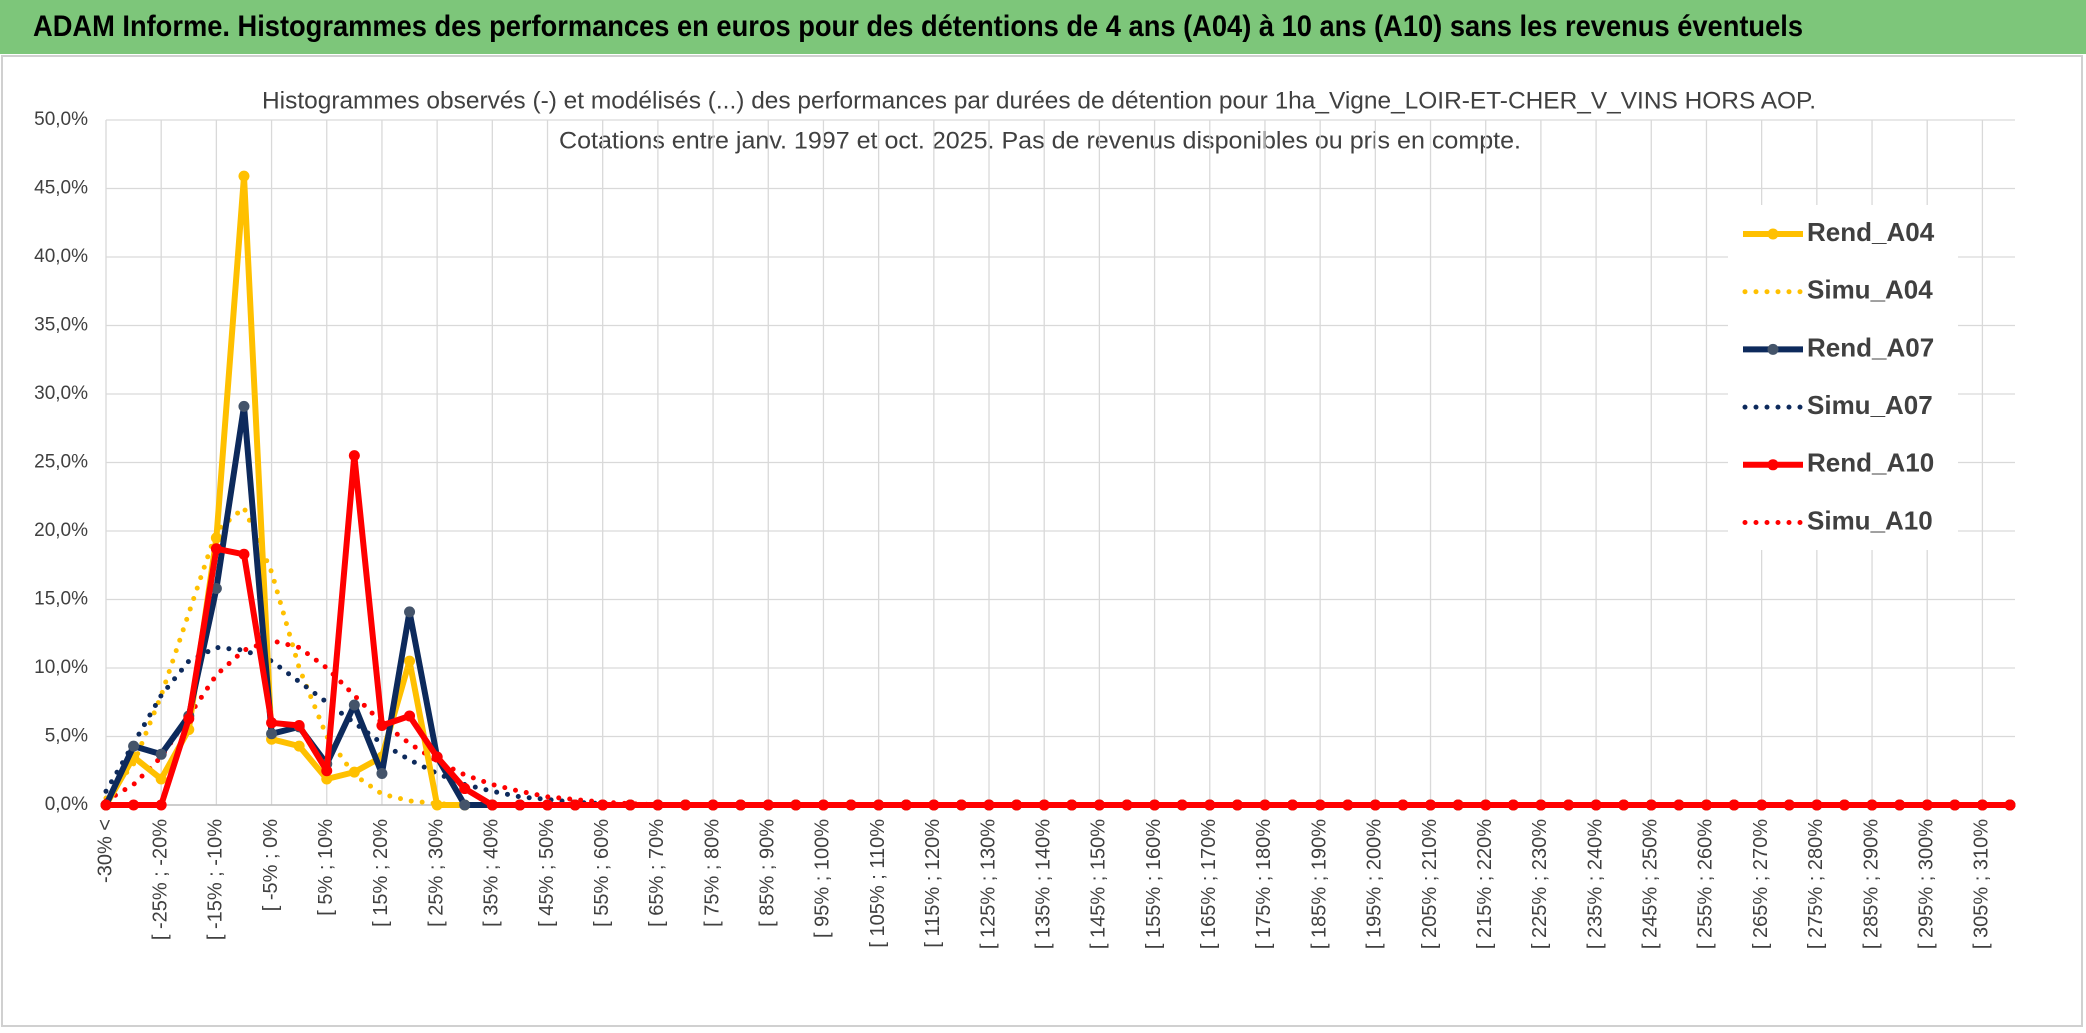 The width and height of the screenshot is (2086, 1033). What do you see at coordinates (61, 325) in the screenshot?
I see `y-tick-label: 35,0%` at bounding box center [61, 325].